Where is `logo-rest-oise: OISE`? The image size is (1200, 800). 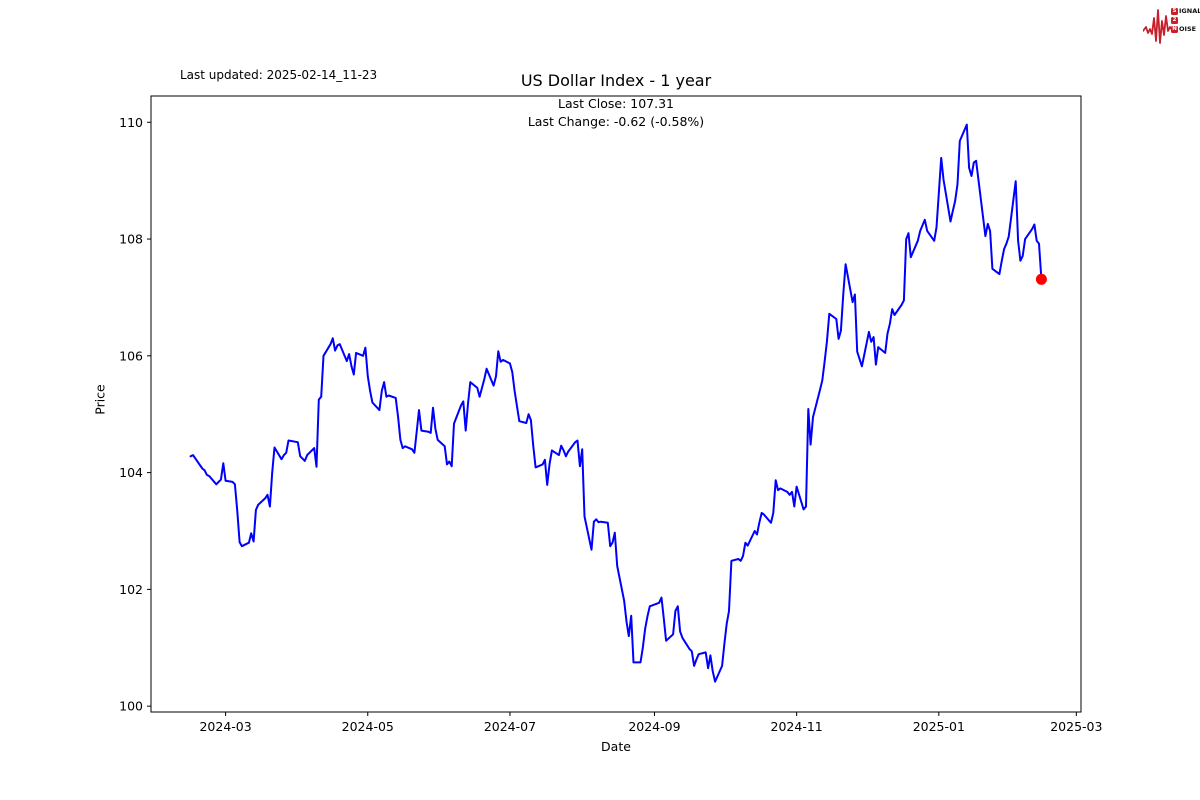 logo-rest-oise: OISE is located at coordinates (1188, 29).